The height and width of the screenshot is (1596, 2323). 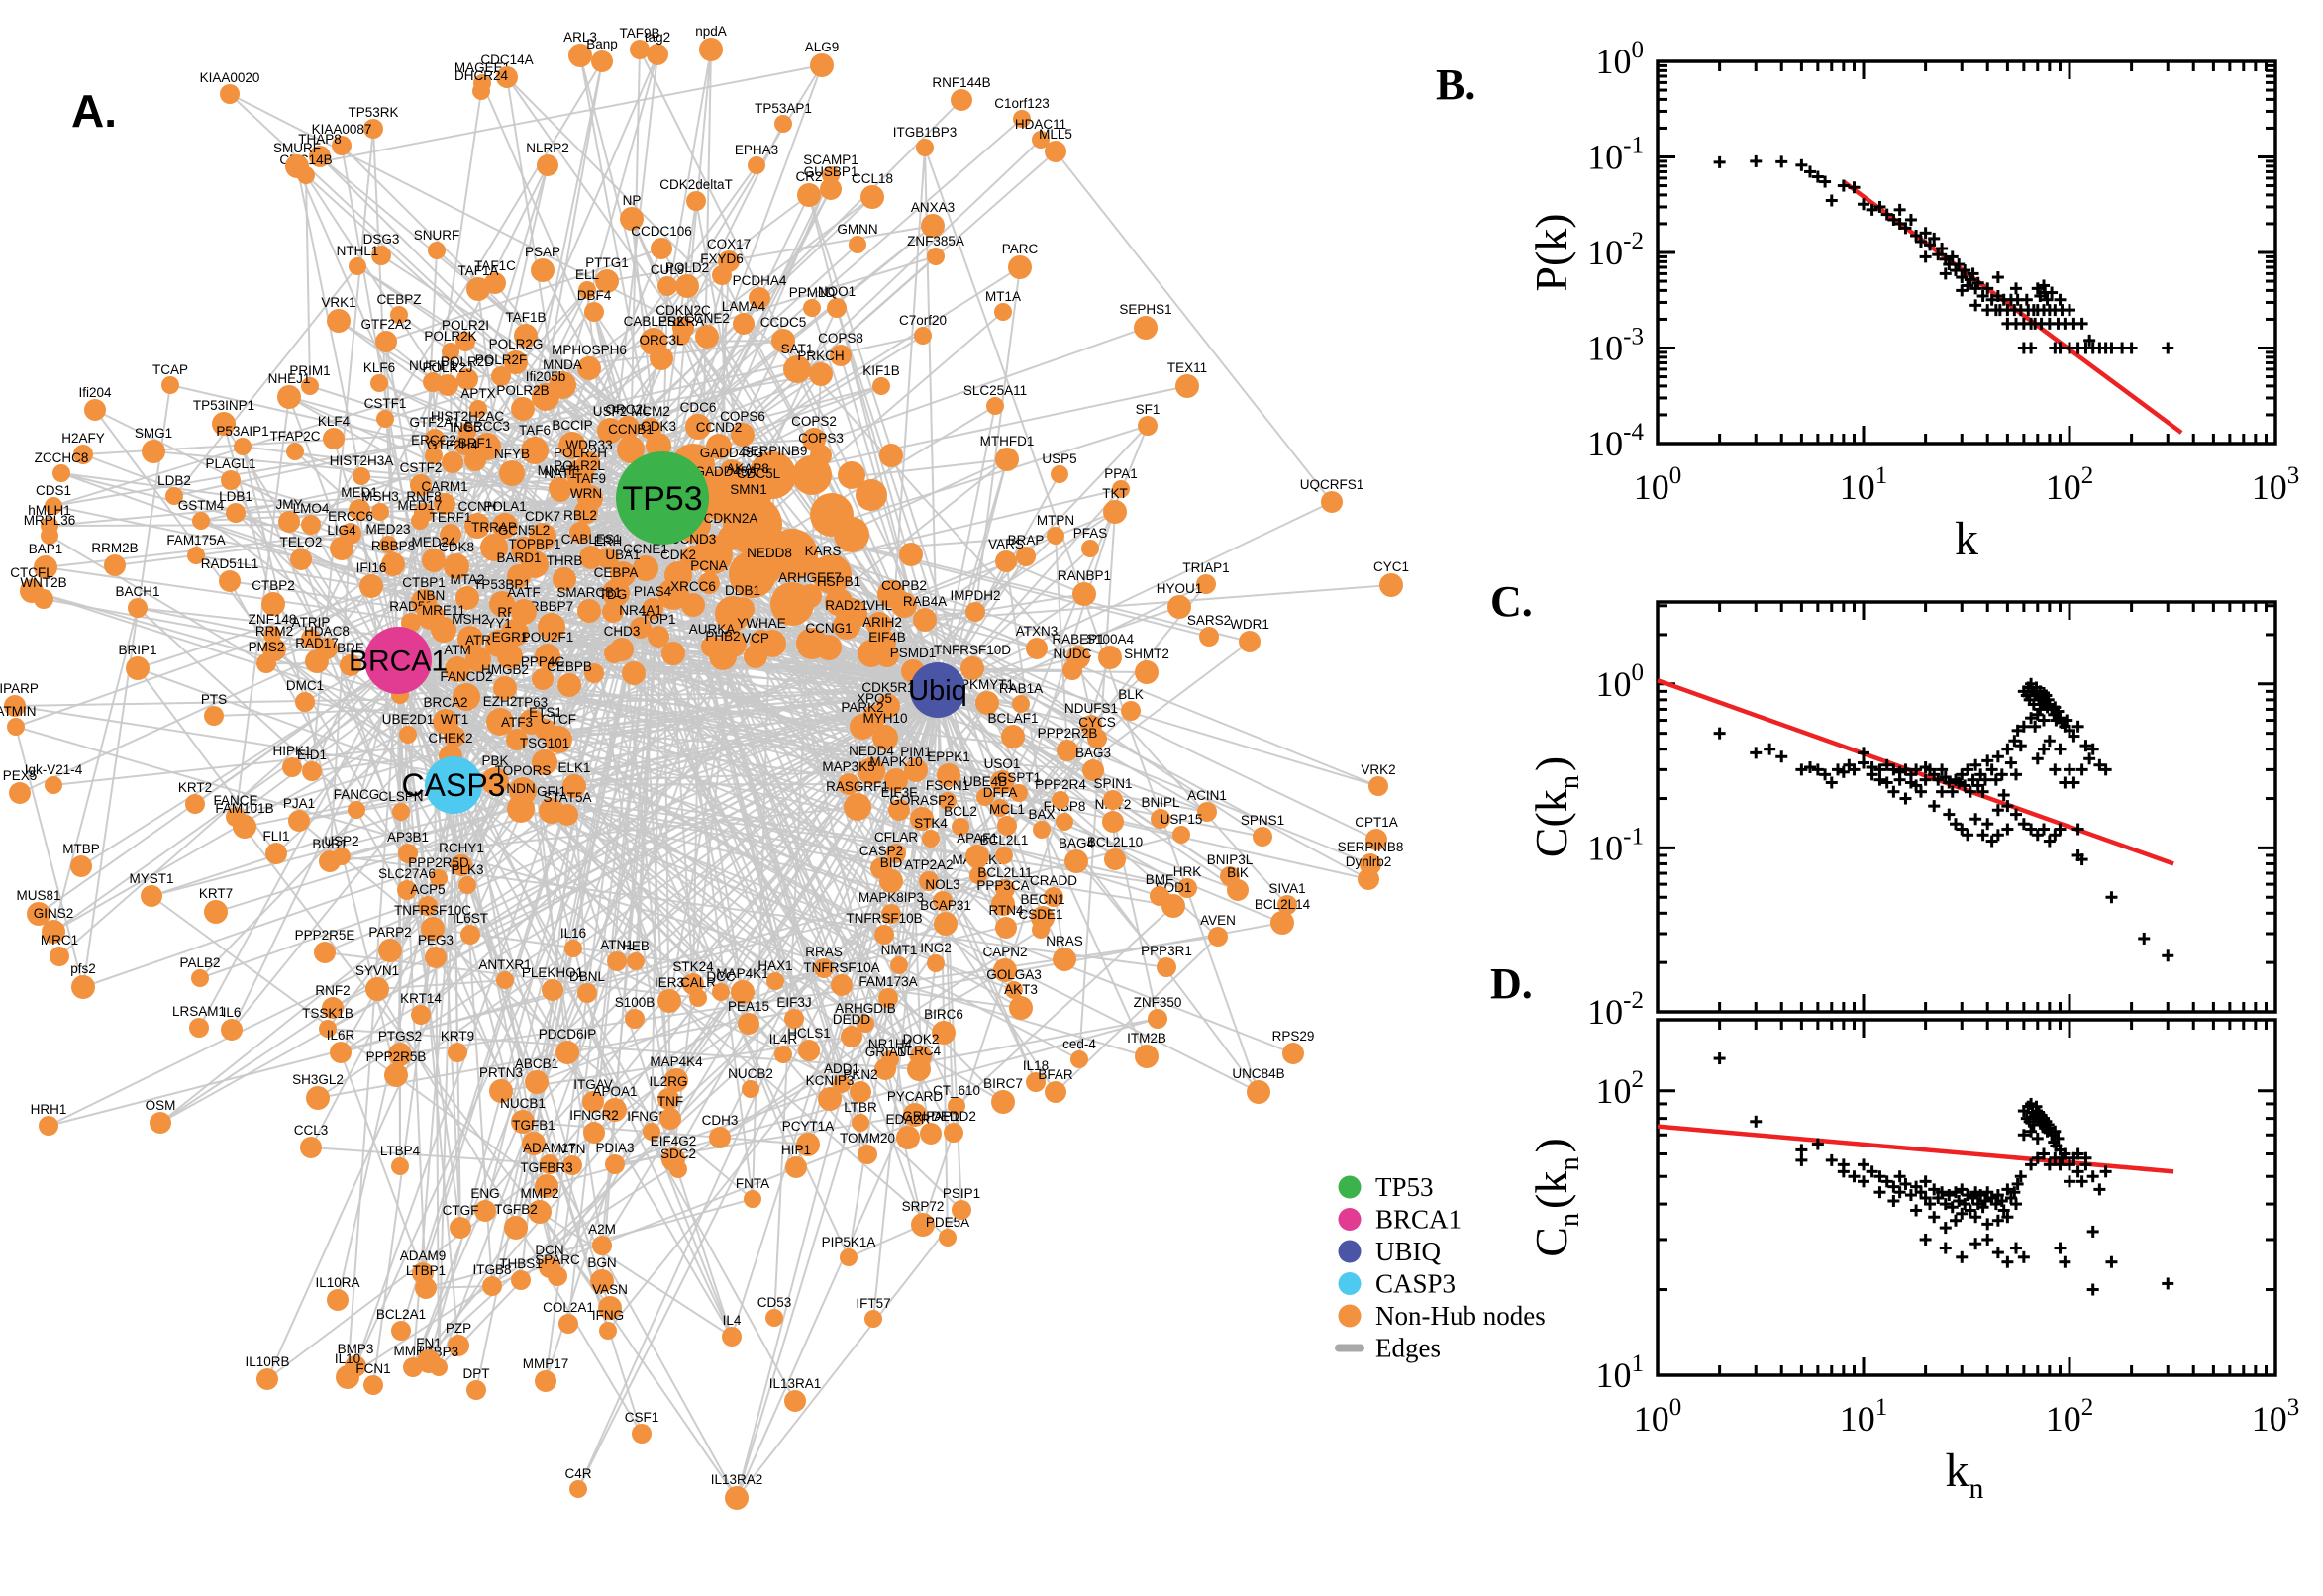 I want to click on network-node-label: SHMT2, so click(x=1147, y=654).